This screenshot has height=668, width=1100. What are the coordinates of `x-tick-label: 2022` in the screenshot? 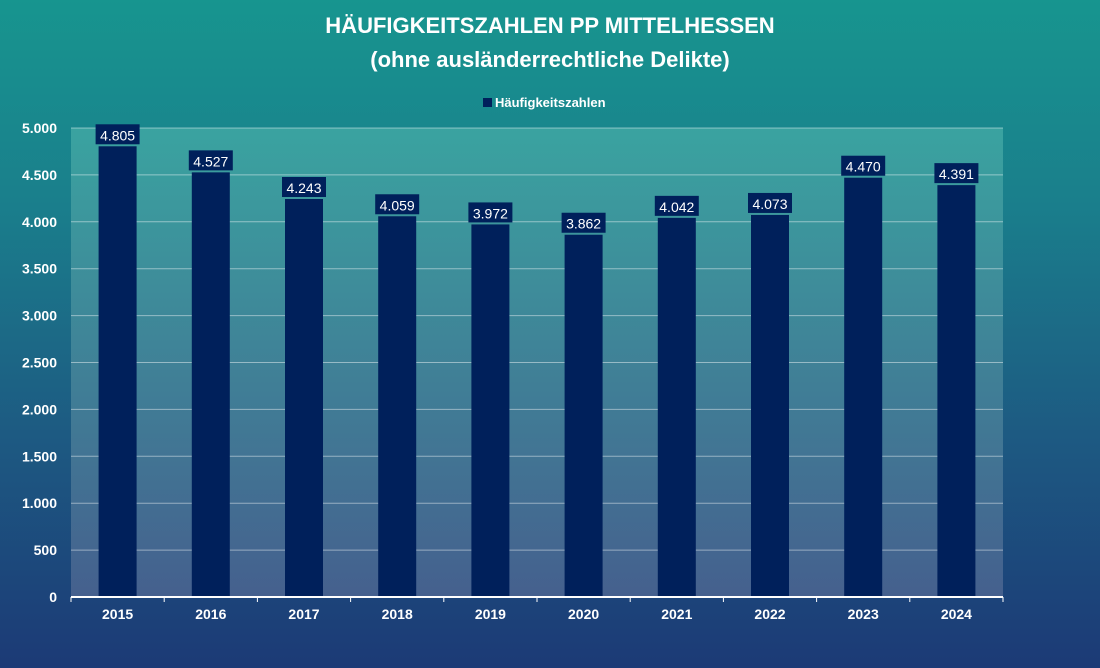 It's located at (769, 614).